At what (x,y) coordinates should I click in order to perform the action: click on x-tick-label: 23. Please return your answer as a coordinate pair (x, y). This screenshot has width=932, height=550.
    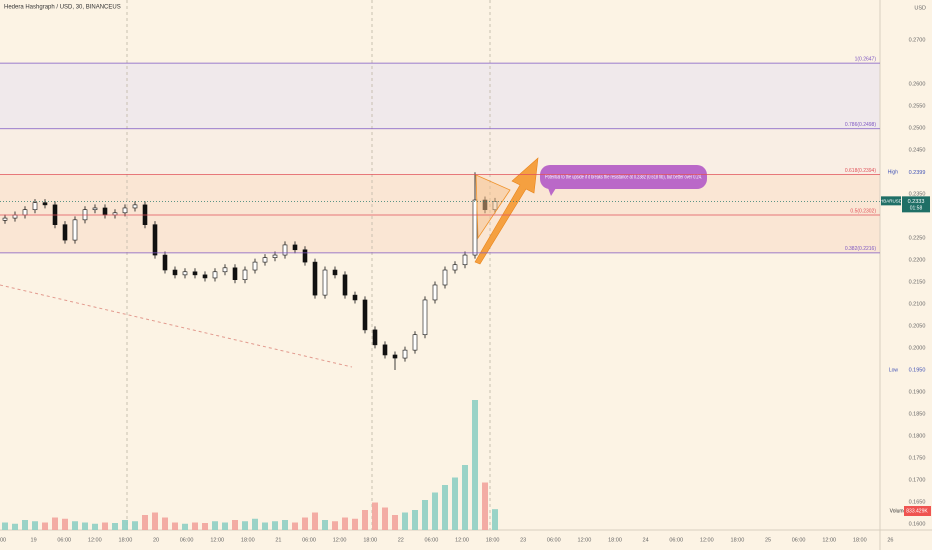
    Looking at the image, I should click on (523, 540).